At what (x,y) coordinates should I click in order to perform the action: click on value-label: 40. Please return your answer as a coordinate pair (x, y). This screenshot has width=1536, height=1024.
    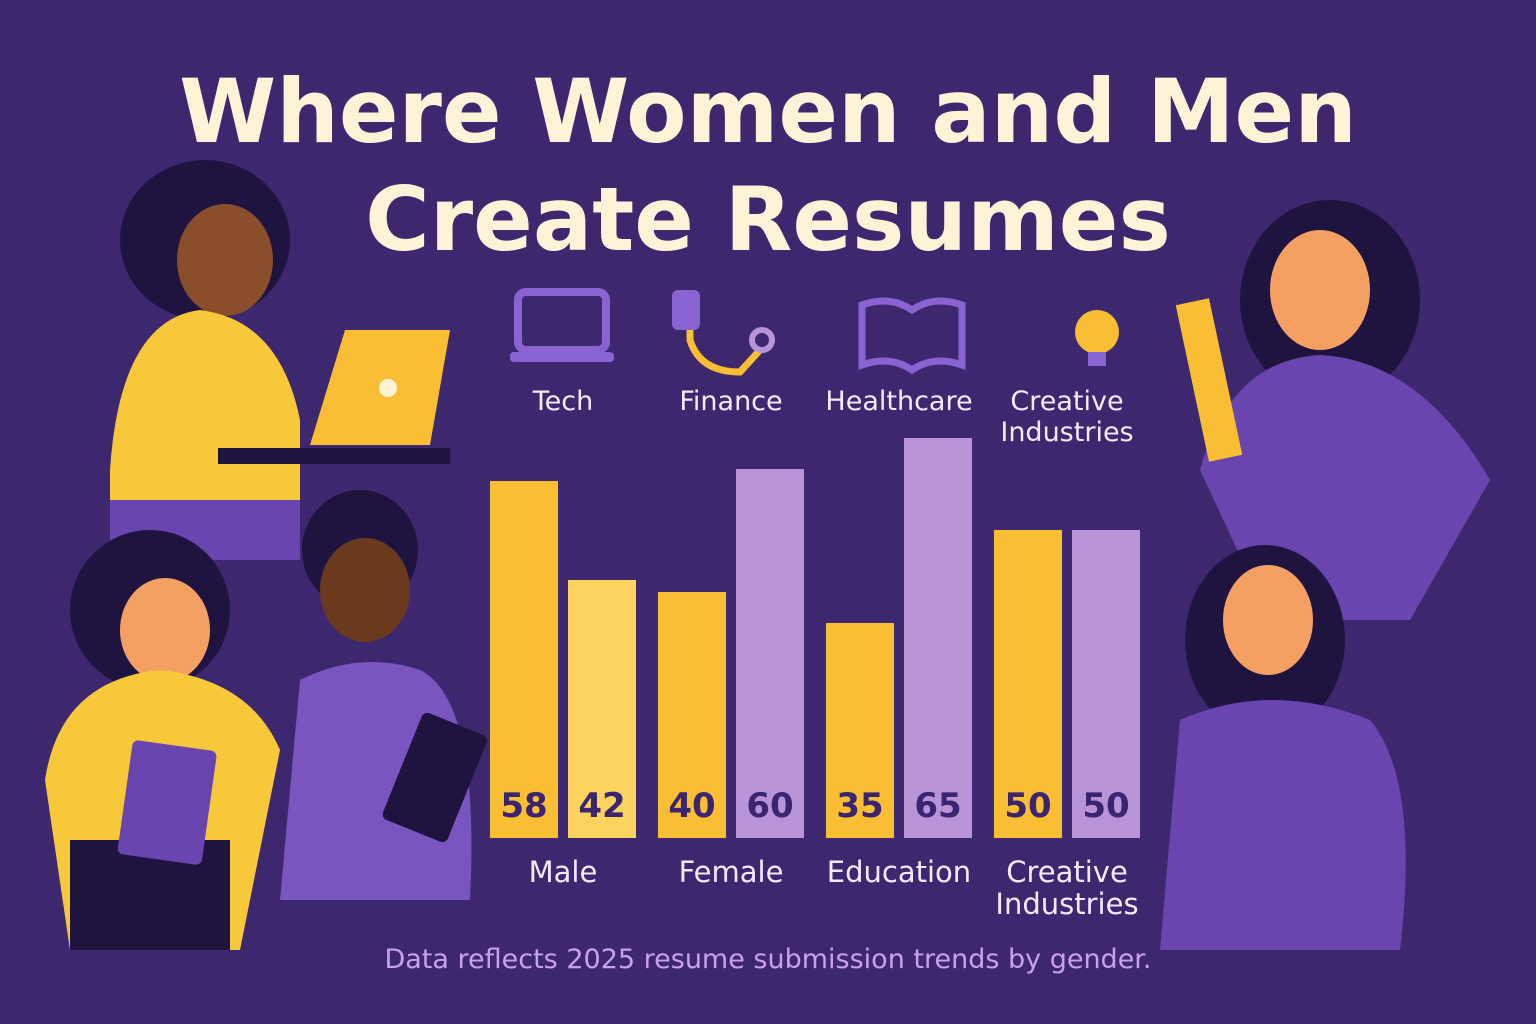
    Looking at the image, I should click on (692, 806).